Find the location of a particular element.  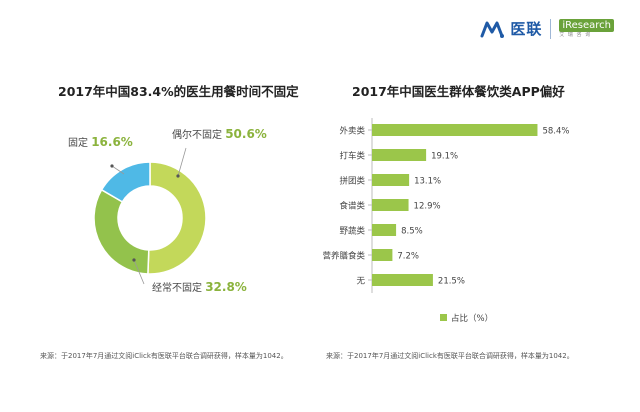

brand-mark-icon is located at coordinates (492, 29).